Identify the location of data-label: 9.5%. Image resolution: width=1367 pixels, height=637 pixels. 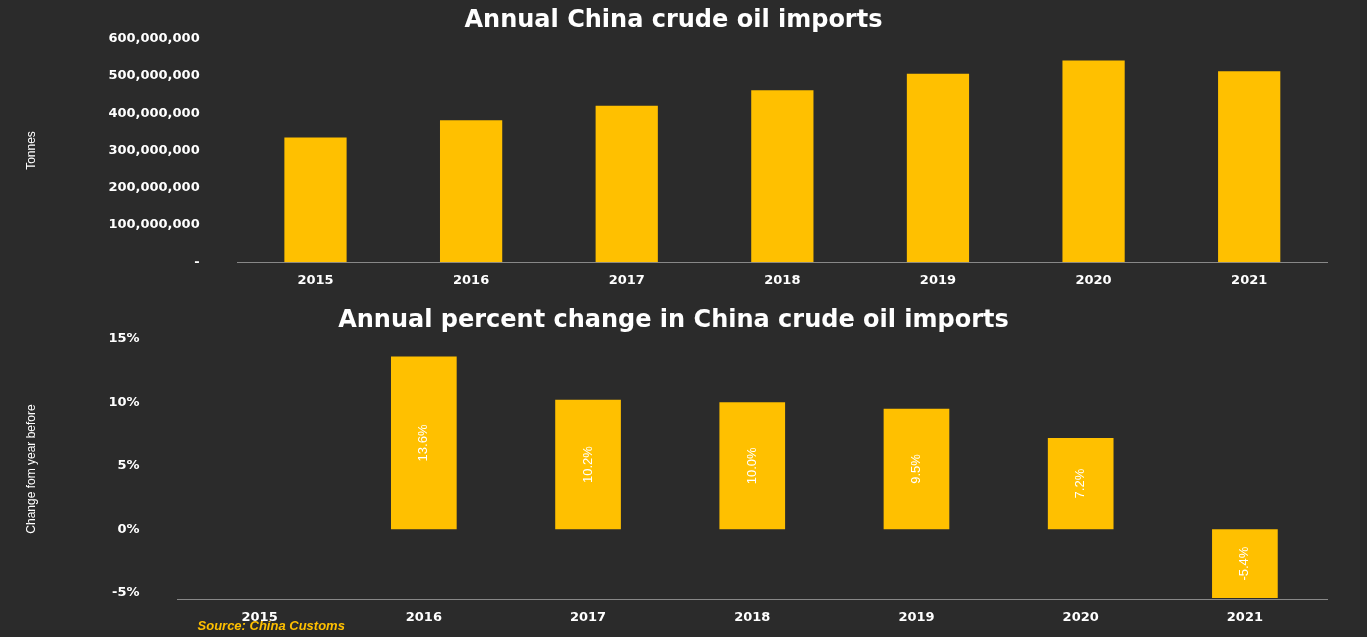
(916, 468).